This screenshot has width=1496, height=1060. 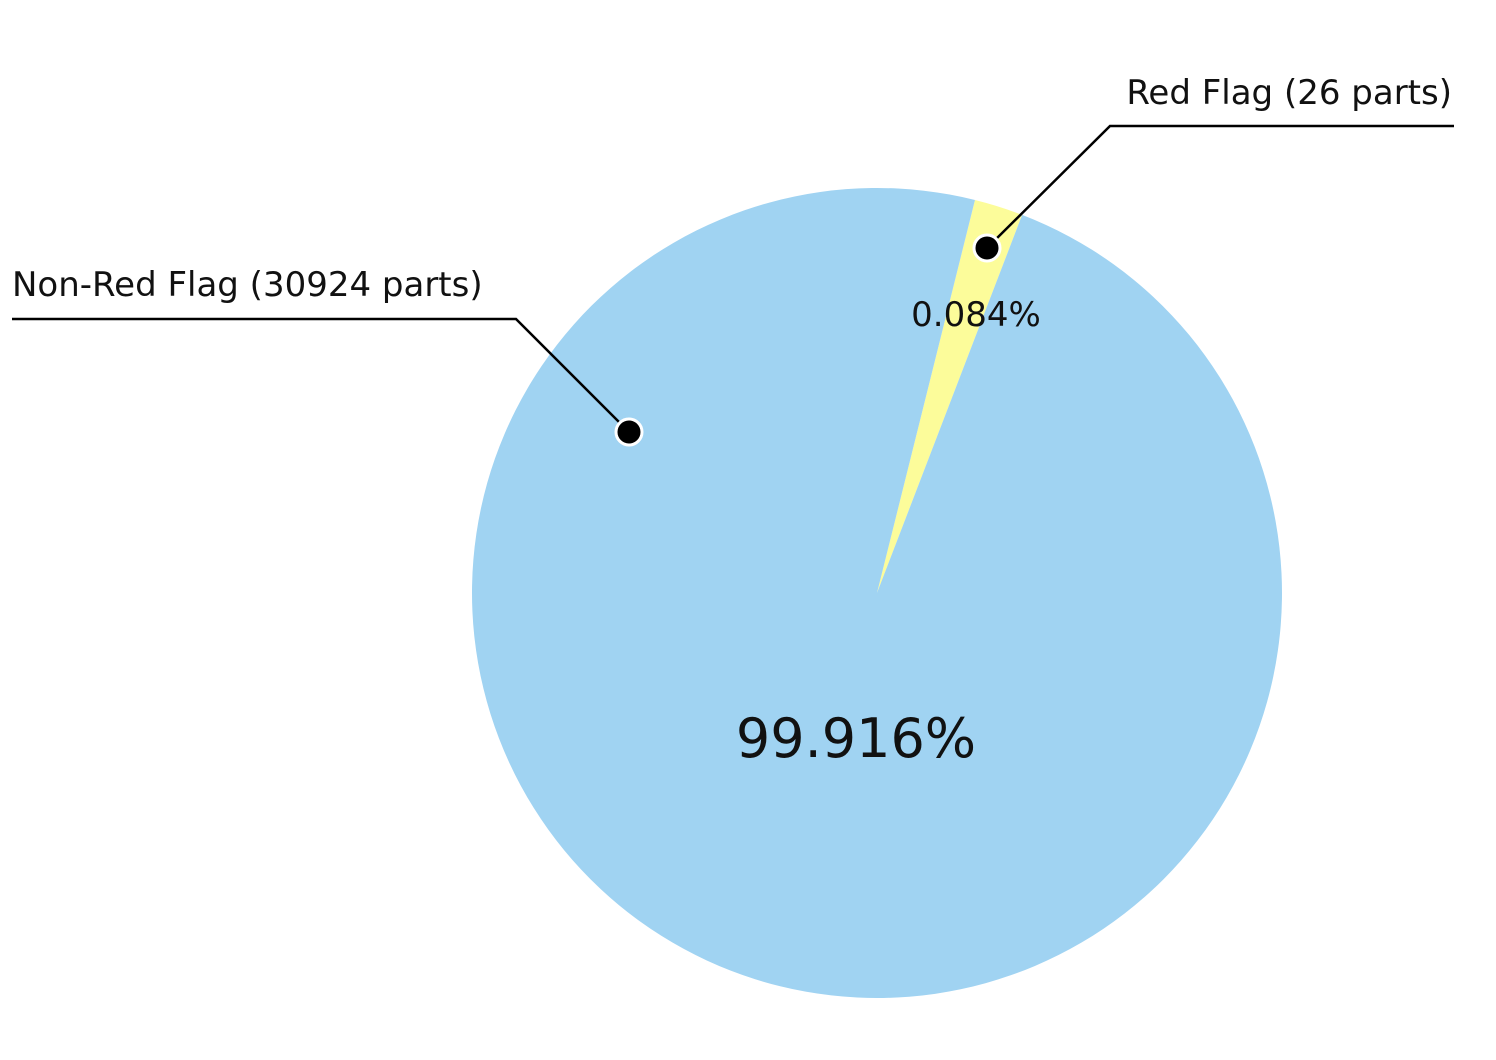 What do you see at coordinates (976, 315) in the screenshot?
I see `percent-label-red-flag: 0.084%` at bounding box center [976, 315].